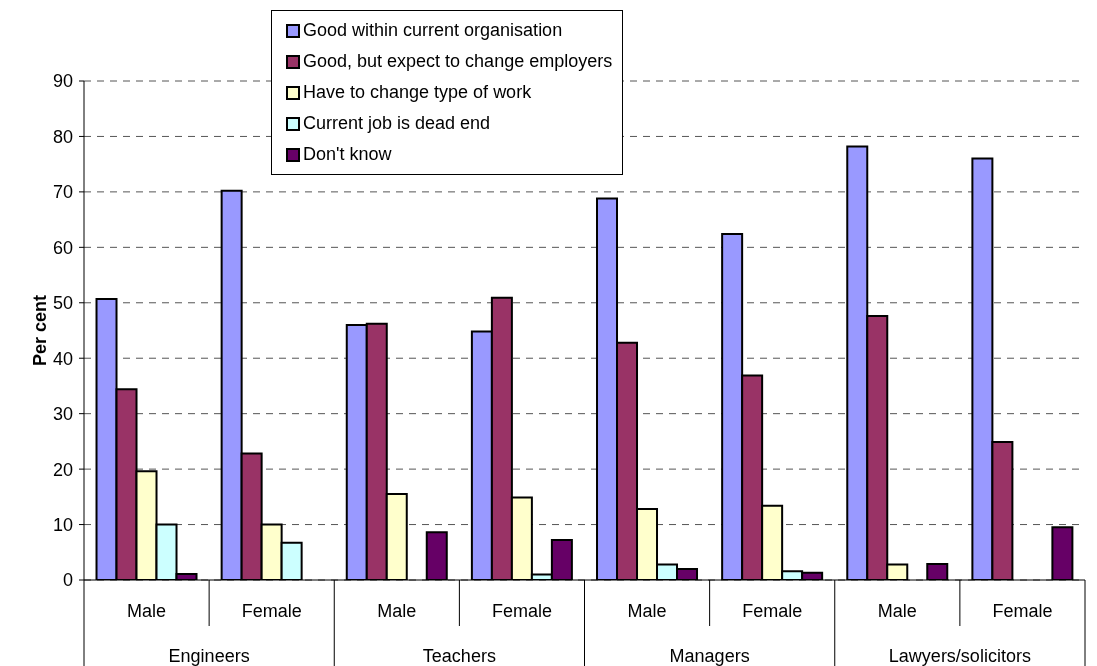 This screenshot has height=666, width=1097. Describe the element at coordinates (417, 92) in the screenshot. I see `legend-label: Have to change type of work` at that location.